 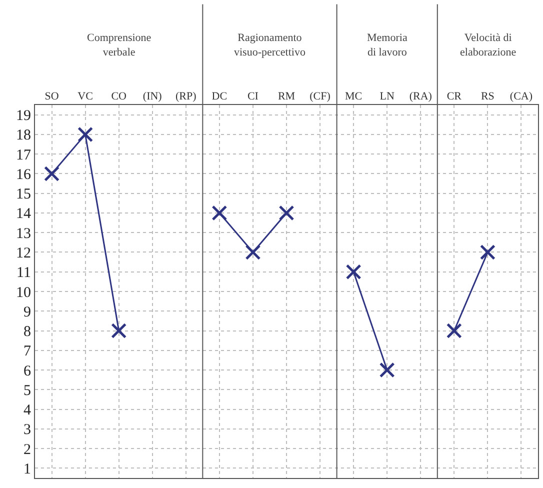 What do you see at coordinates (24, 155) in the screenshot?
I see `y-tick-label: 17` at bounding box center [24, 155].